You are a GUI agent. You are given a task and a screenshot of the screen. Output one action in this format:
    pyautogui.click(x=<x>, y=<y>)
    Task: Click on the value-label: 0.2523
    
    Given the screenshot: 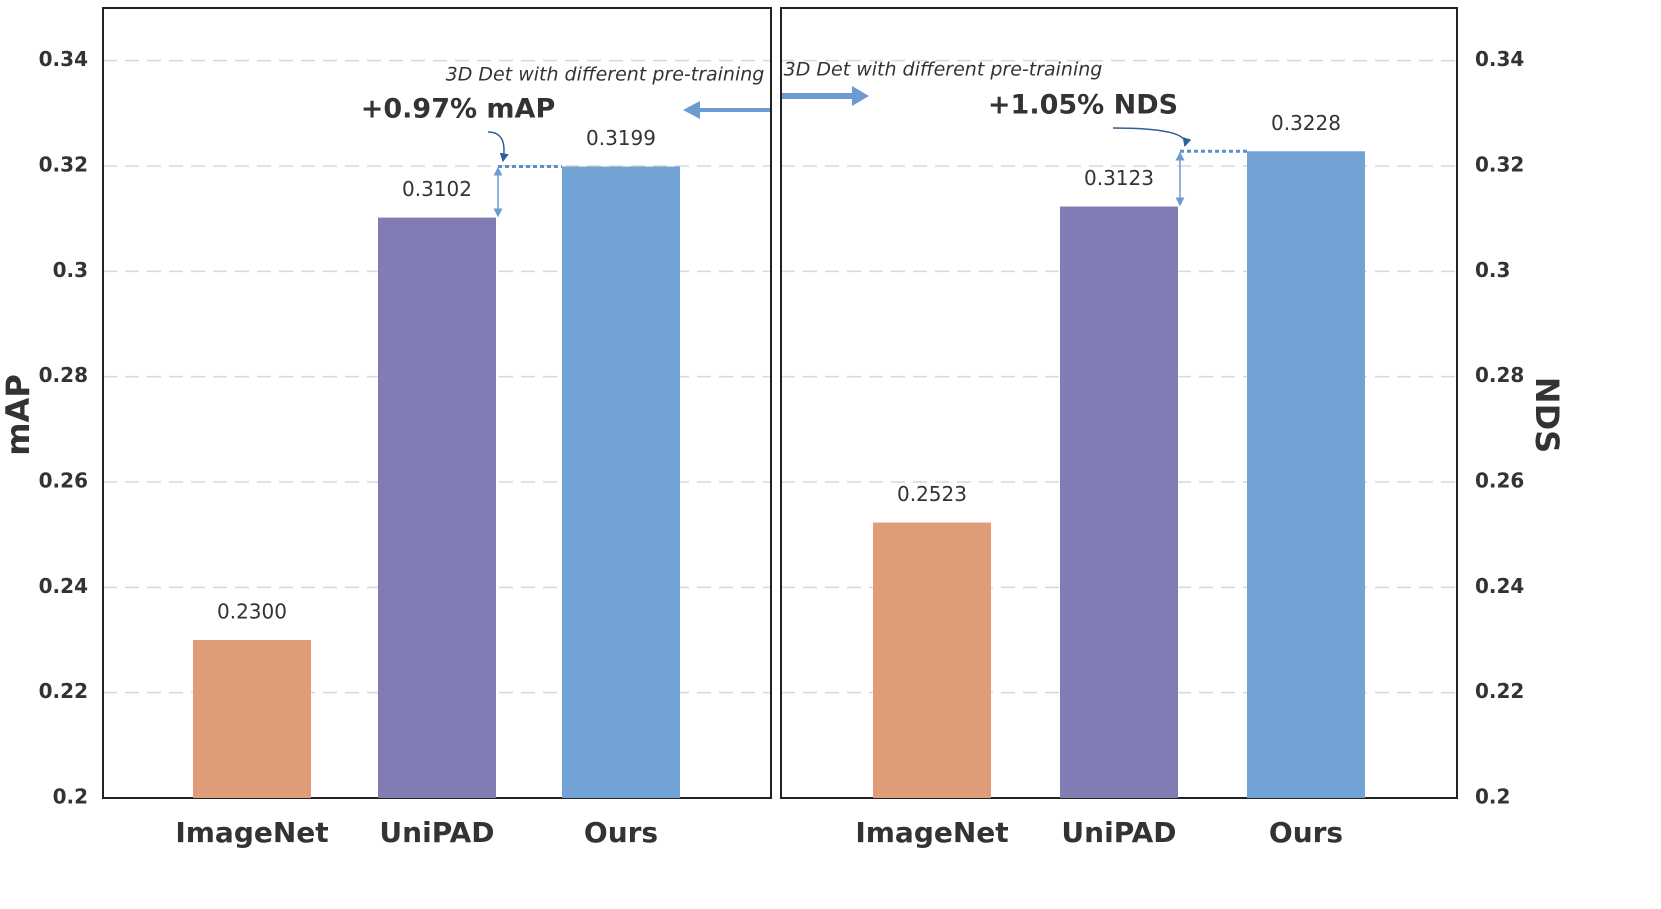 What is the action you would take?
    pyautogui.click(x=932, y=494)
    